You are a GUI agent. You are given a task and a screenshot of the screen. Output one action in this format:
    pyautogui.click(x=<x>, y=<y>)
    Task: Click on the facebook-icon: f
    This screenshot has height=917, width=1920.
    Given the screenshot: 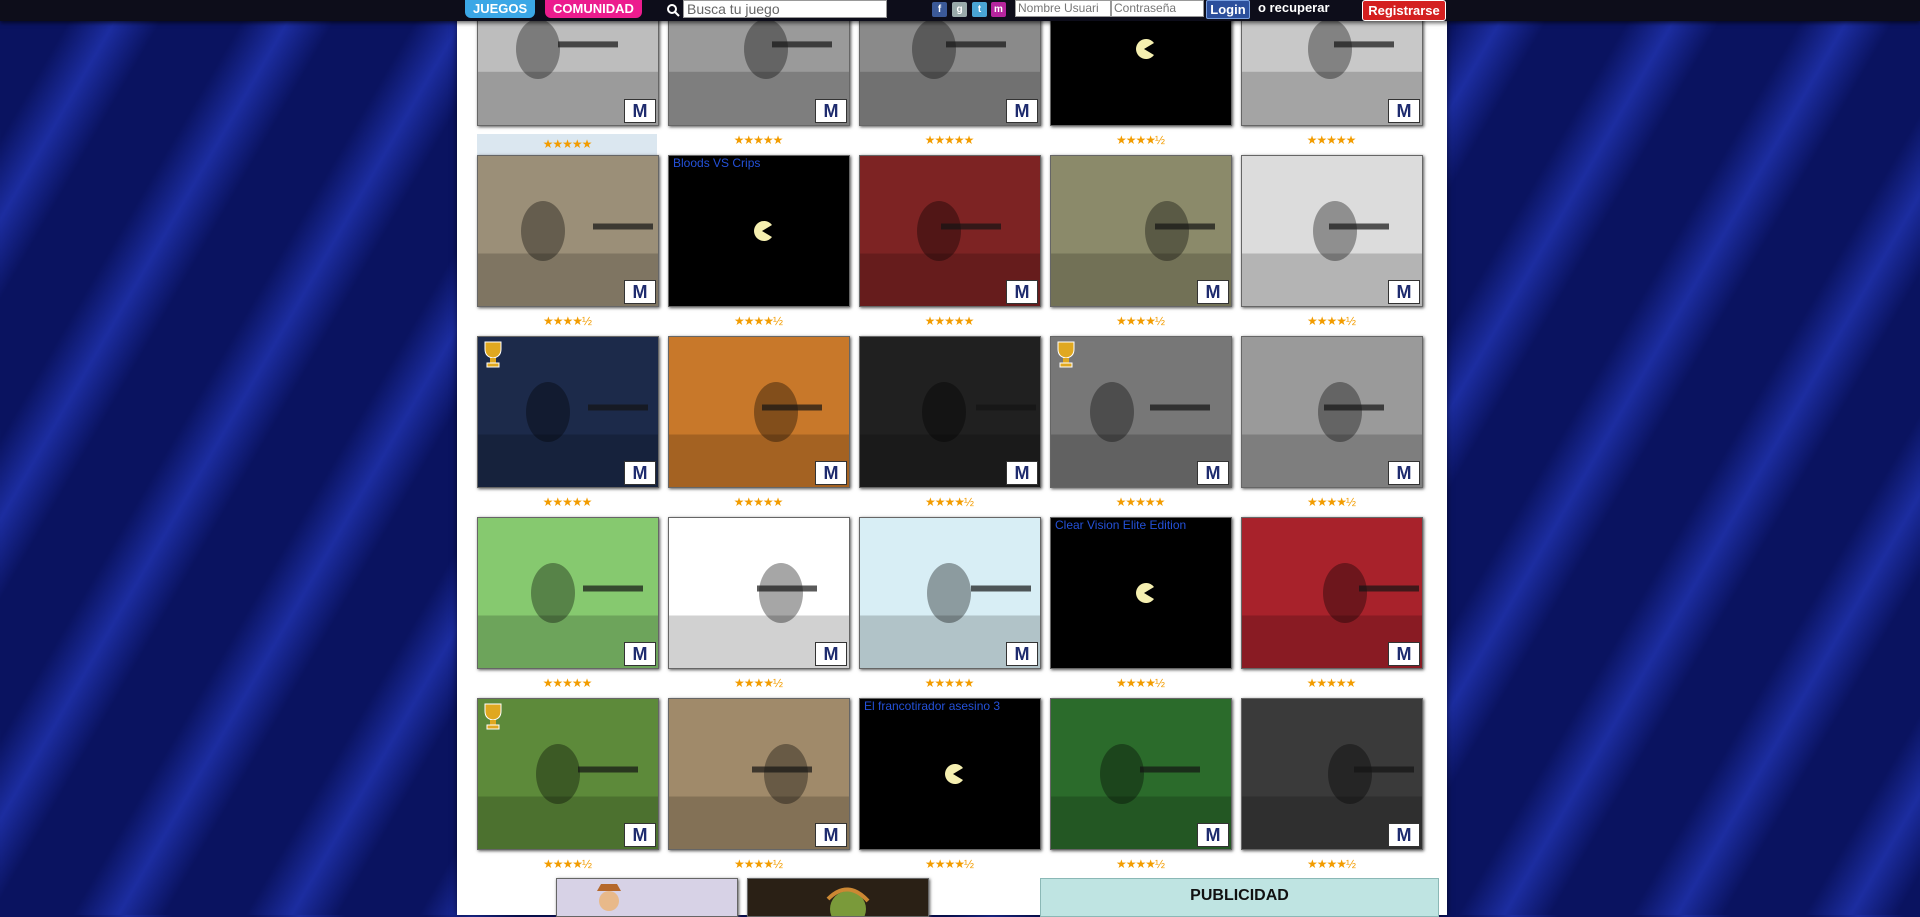 What is the action you would take?
    pyautogui.click(x=939, y=9)
    